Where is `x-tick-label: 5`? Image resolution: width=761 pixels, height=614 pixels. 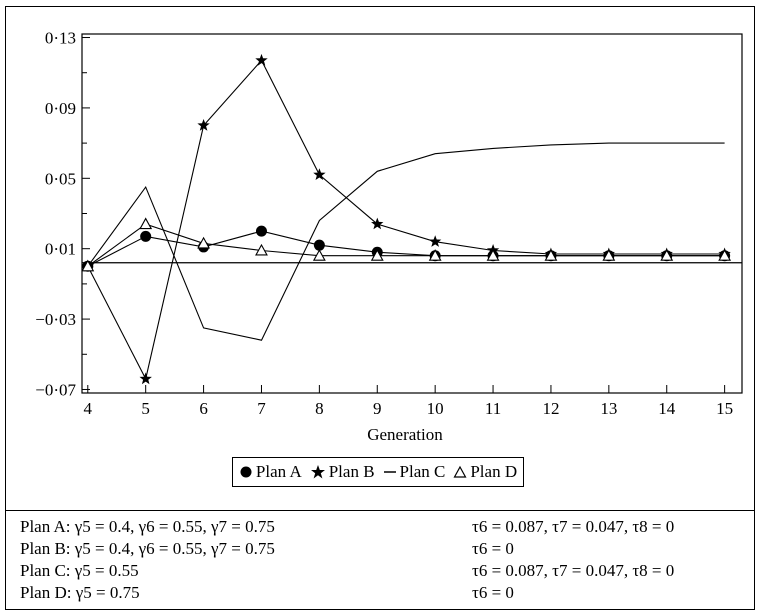 x-tick-label: 5 is located at coordinates (145, 408).